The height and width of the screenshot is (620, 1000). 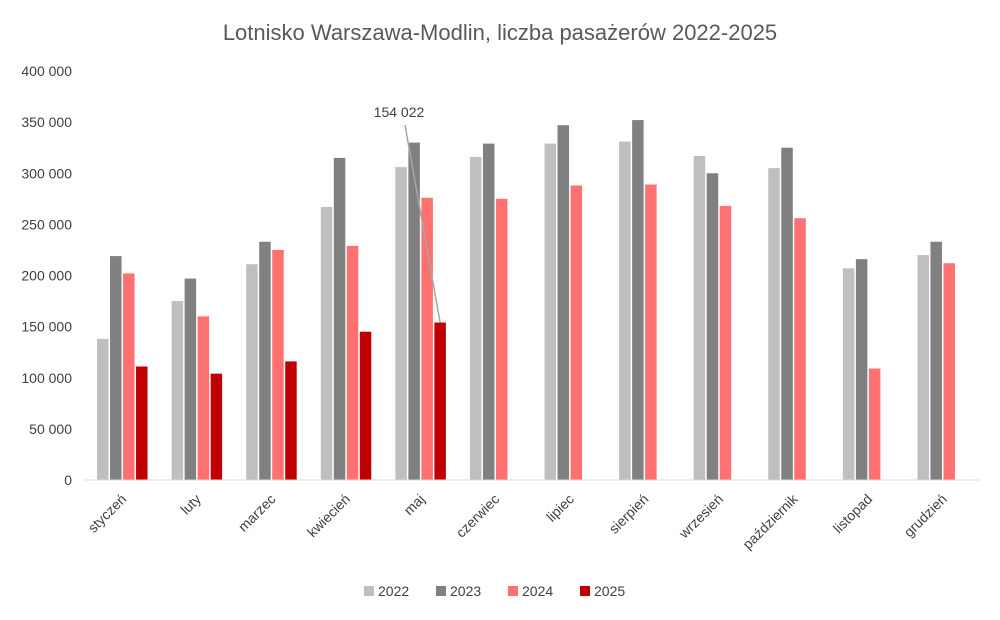 I want to click on x-tick-label: listopad, so click(x=852, y=513).